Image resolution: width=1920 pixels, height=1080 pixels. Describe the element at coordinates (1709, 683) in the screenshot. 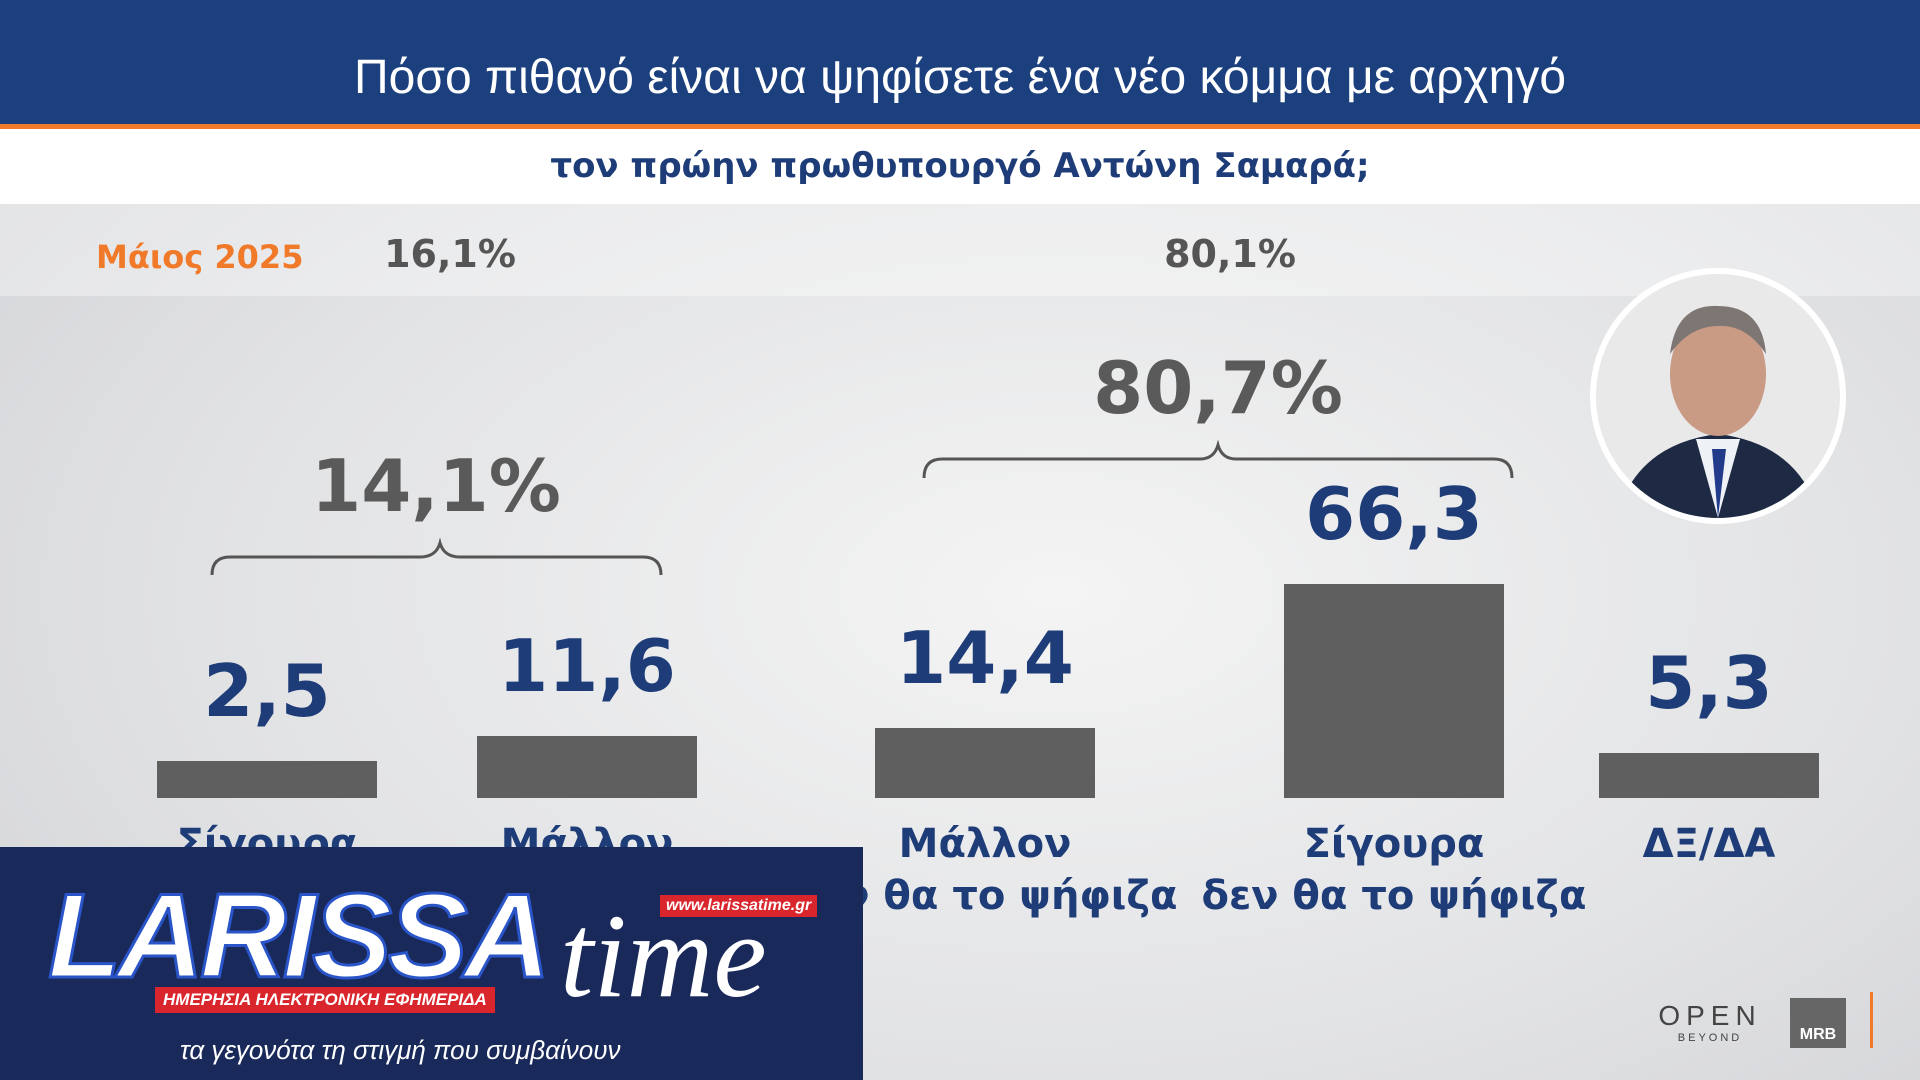

I see `value-label: 5,3` at that location.